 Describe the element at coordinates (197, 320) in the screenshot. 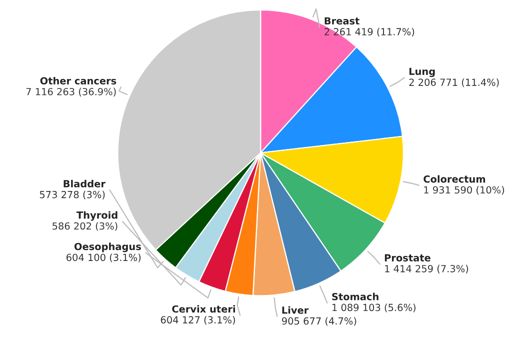

I see `data-label: 604 127 (3.1%)` at that location.